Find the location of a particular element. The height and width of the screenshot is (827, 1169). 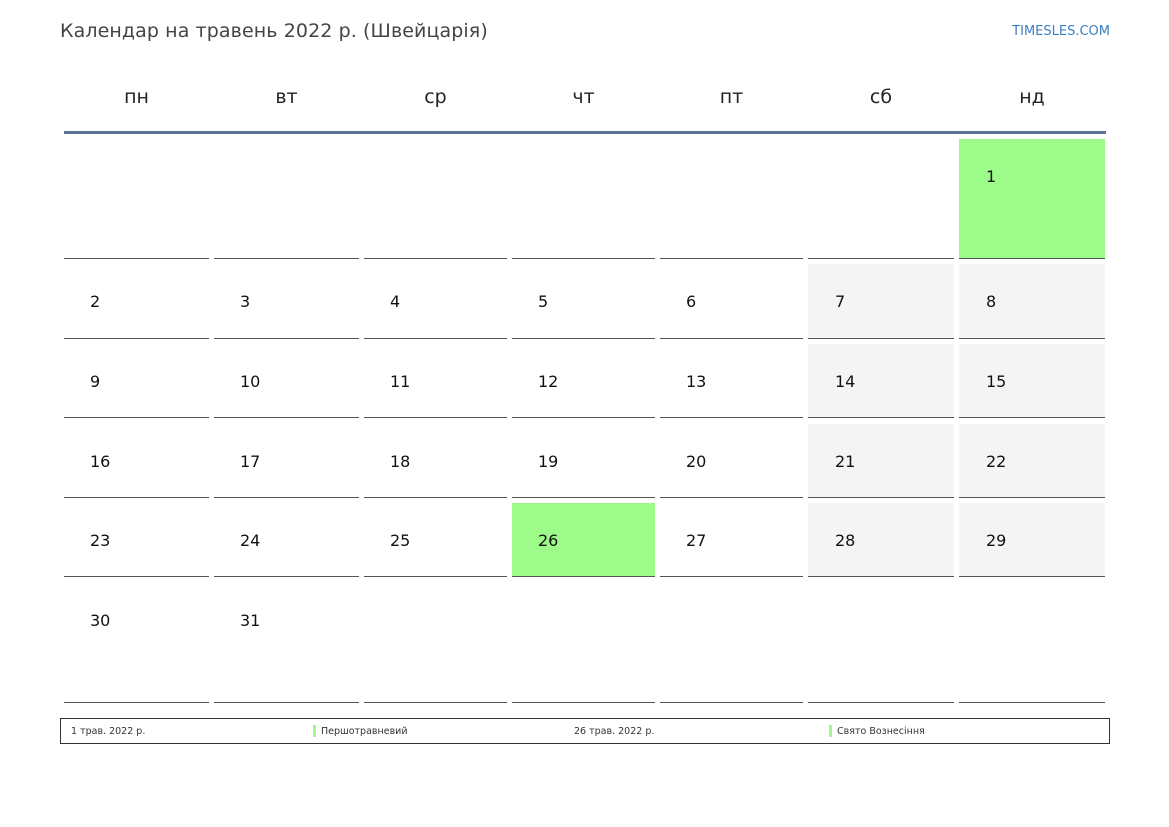

day-cell: 5 is located at coordinates (583, 301).